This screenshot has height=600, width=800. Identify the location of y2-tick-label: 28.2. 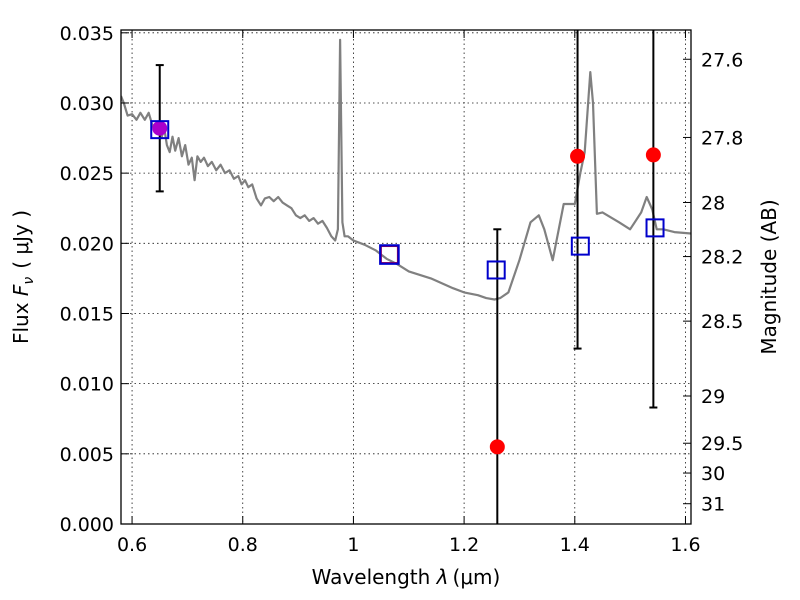
(722, 258).